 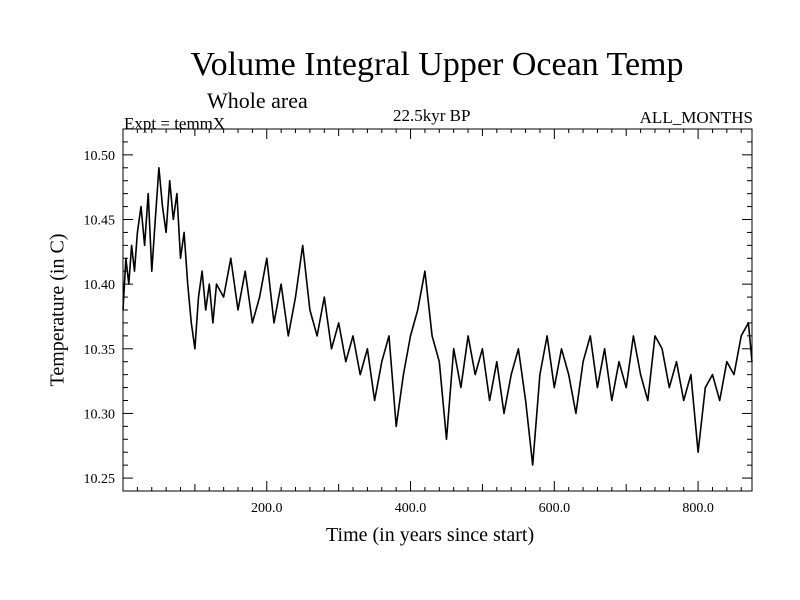 What do you see at coordinates (175, 123) in the screenshot?
I see `experiment-label: Expt = temmX` at bounding box center [175, 123].